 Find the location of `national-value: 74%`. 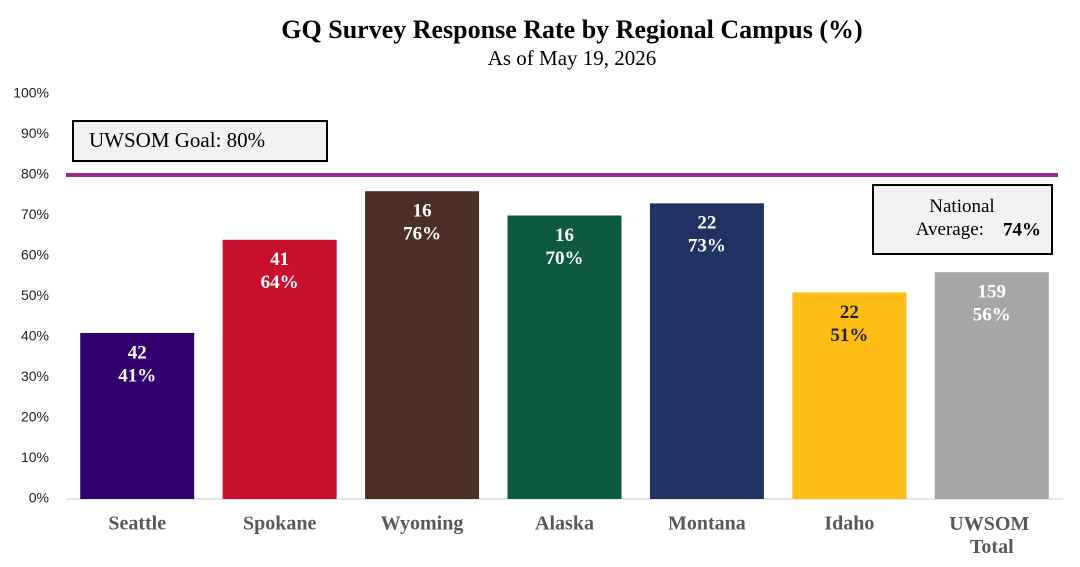

national-value: 74% is located at coordinates (1022, 229).